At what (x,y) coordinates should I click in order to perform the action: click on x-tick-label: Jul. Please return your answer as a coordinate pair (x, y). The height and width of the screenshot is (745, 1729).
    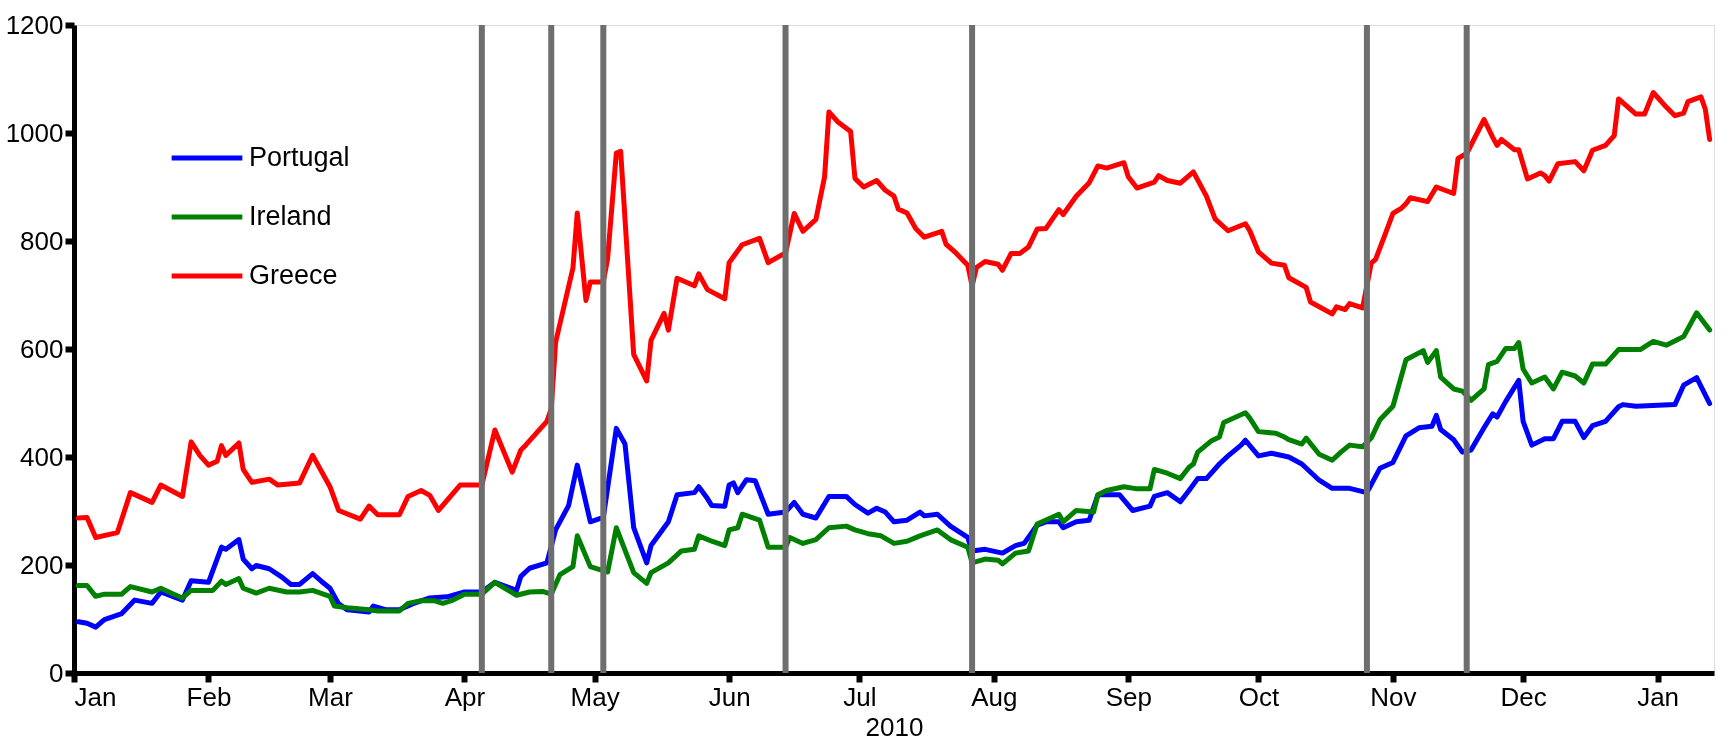
    Looking at the image, I should click on (860, 696).